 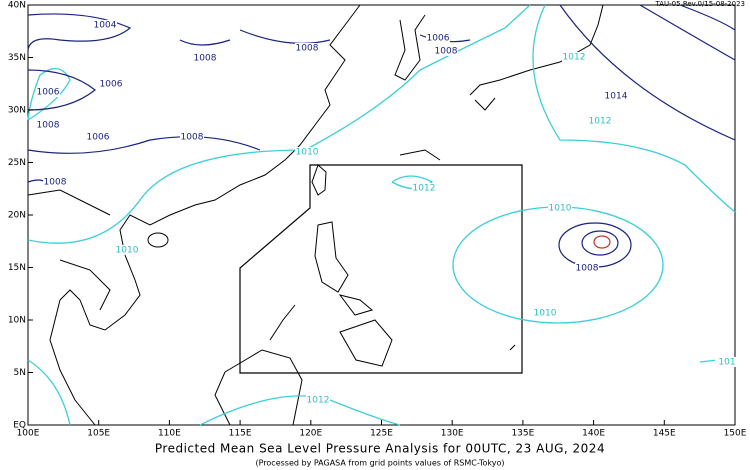 I want to click on isobar-label: 1014, so click(x=616, y=97).